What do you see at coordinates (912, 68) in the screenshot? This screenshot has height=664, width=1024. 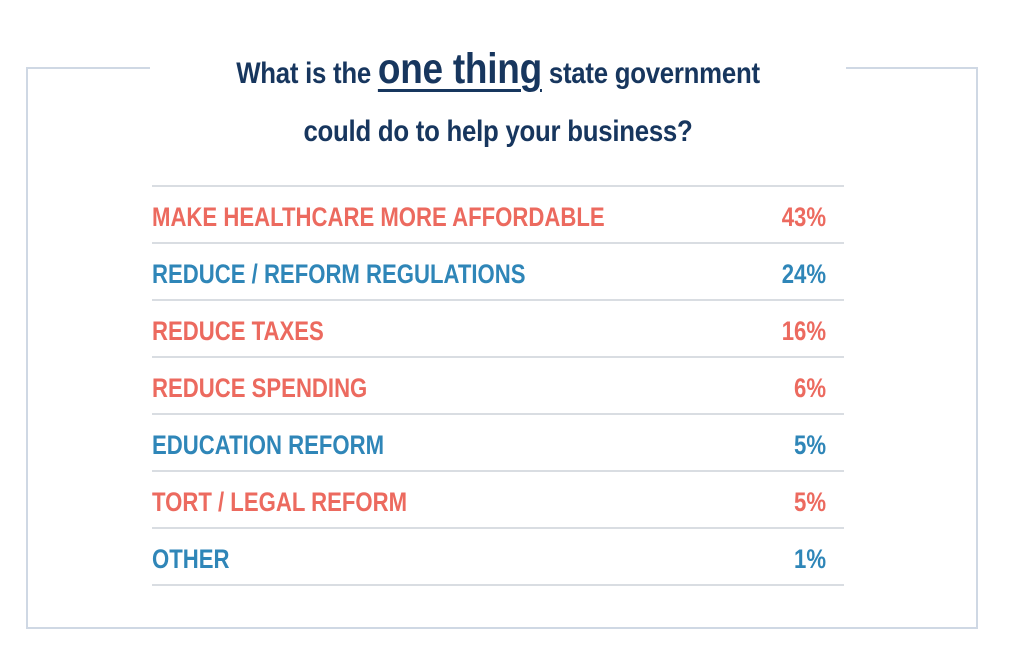 I see `frame-top-right-segment` at bounding box center [912, 68].